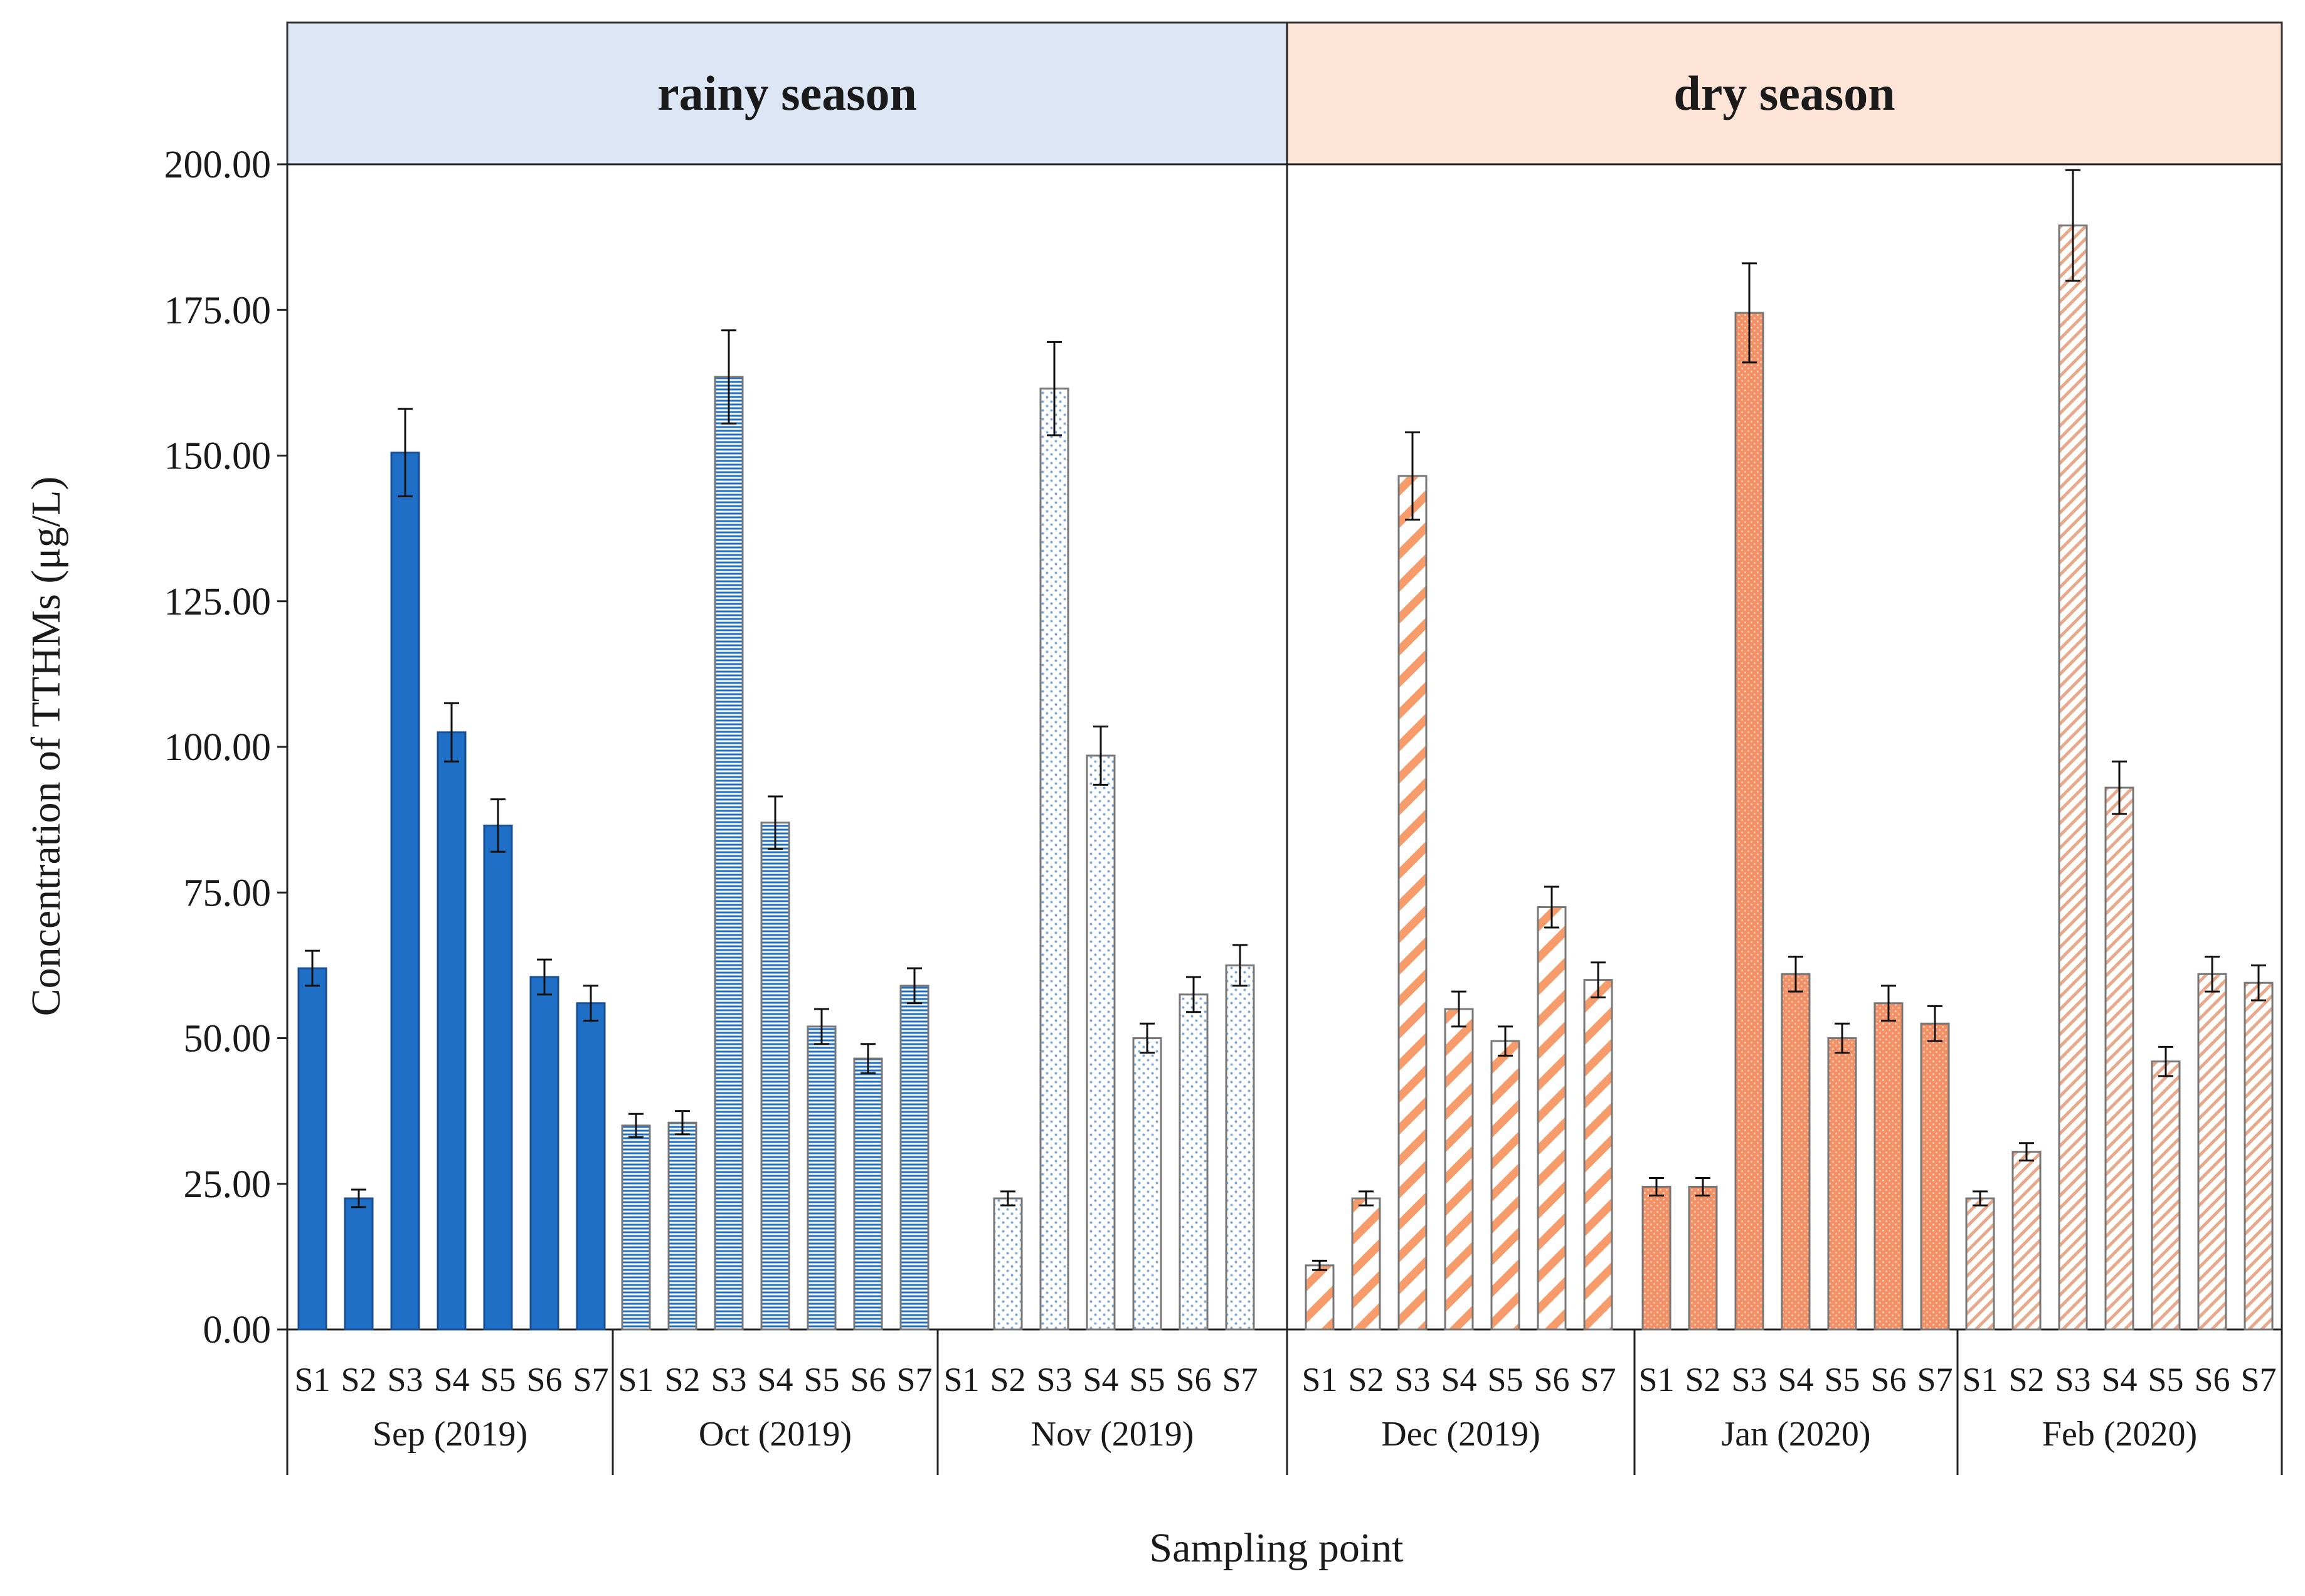  Describe the element at coordinates (1112, 1434) in the screenshot. I see `month-group-label: Nov (2019)` at that location.